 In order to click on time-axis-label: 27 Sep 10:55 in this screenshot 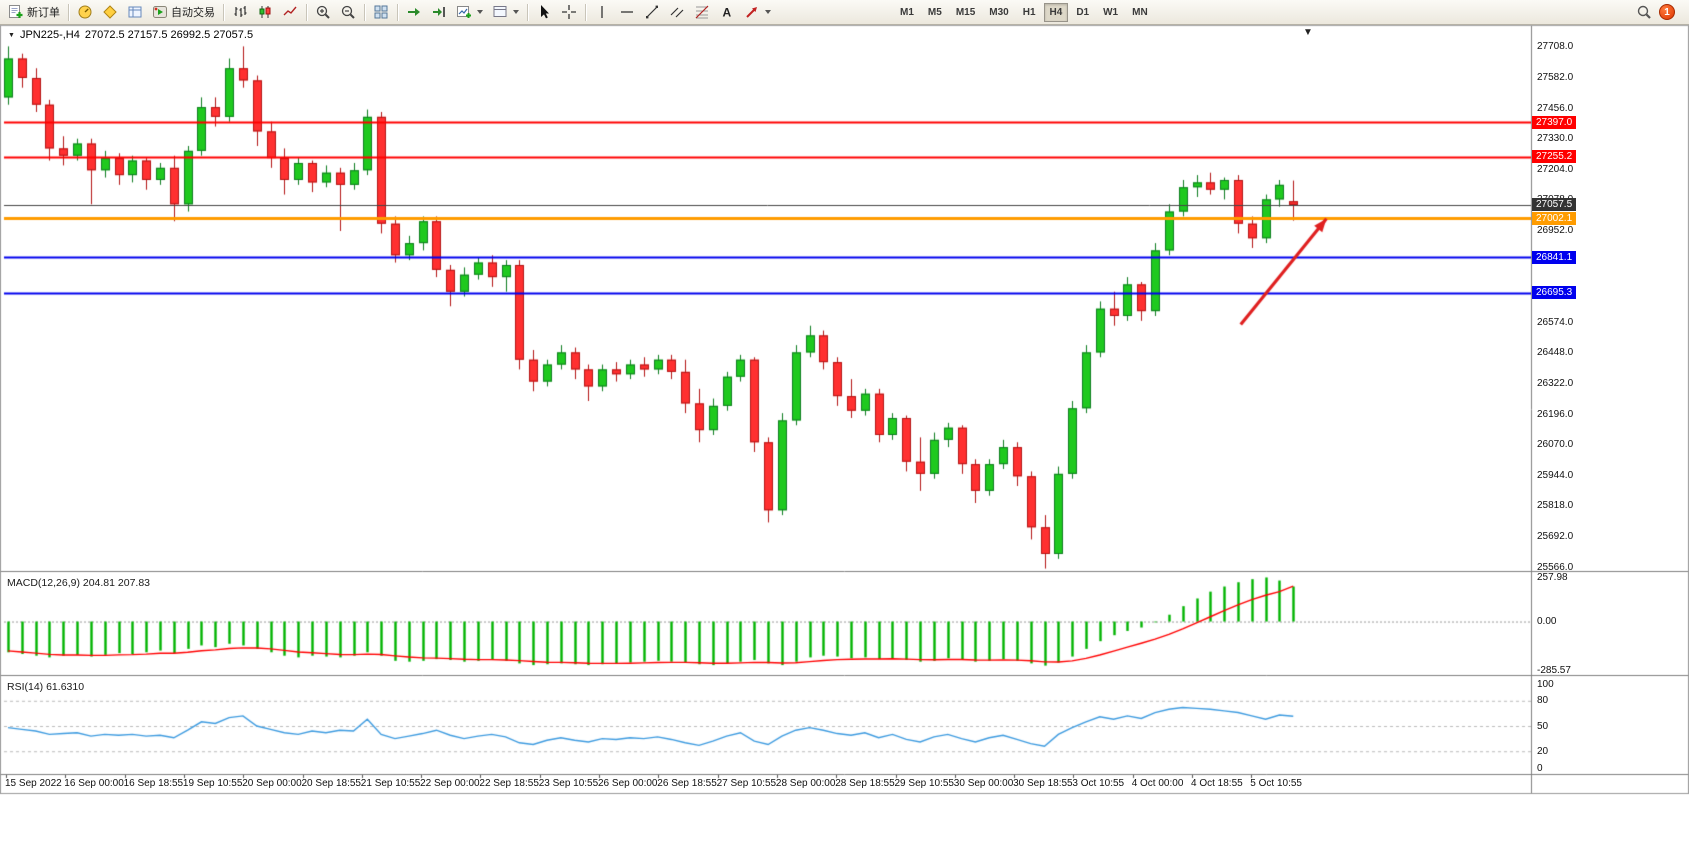, I will do `click(746, 783)`.